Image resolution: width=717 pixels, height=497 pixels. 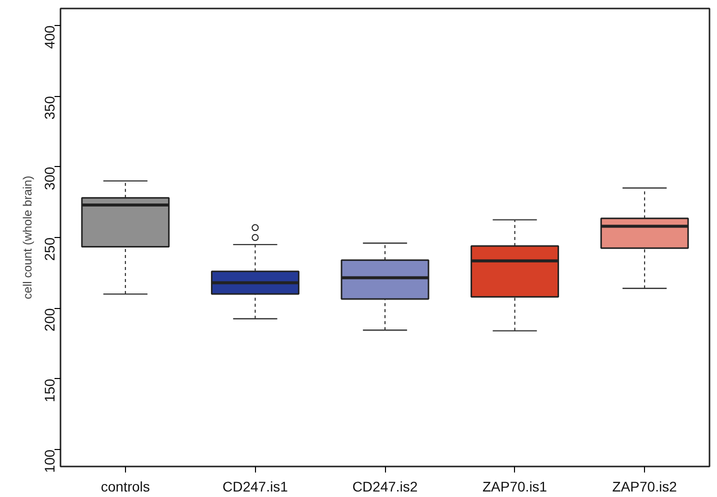 What do you see at coordinates (645, 486) in the screenshot?
I see `x-tick-label: ZAP70.is2` at bounding box center [645, 486].